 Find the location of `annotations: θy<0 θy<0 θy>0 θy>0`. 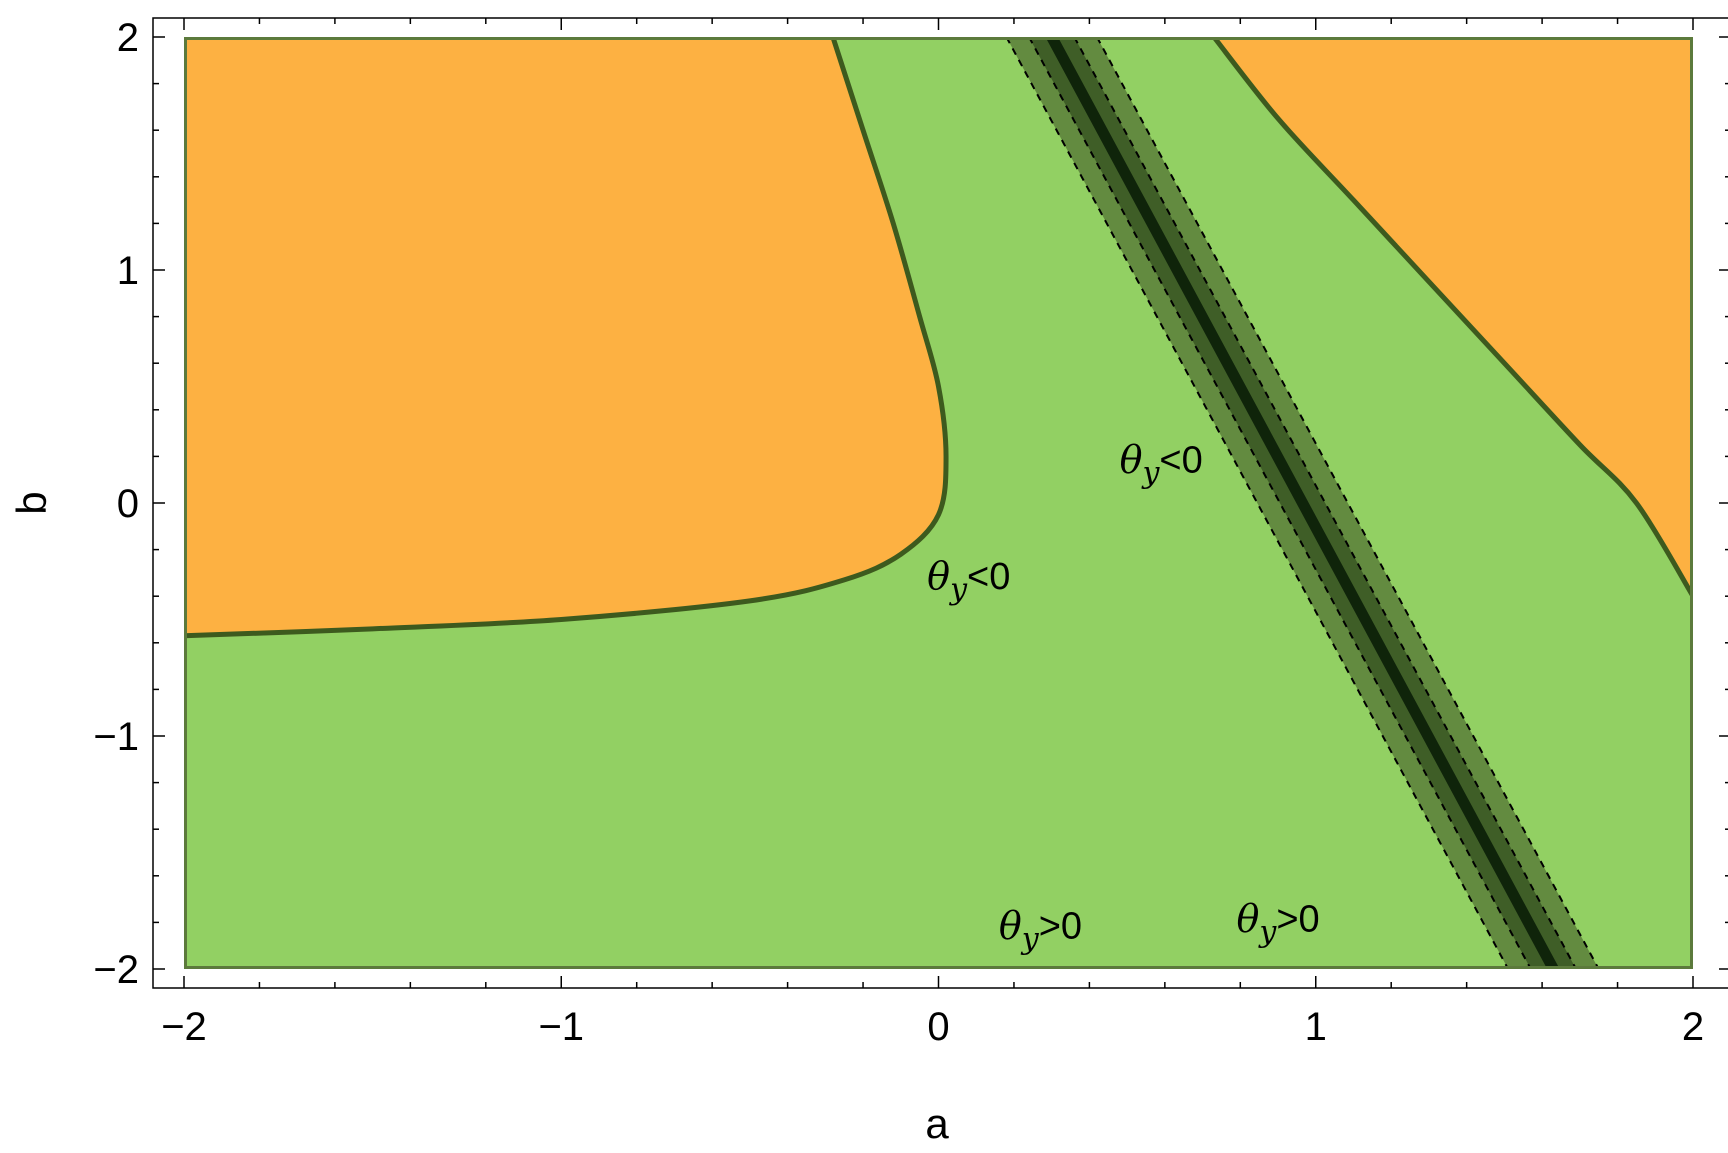

annotations: θy<0 θy<0 θy>0 θy>0 is located at coordinates (1123, 697).